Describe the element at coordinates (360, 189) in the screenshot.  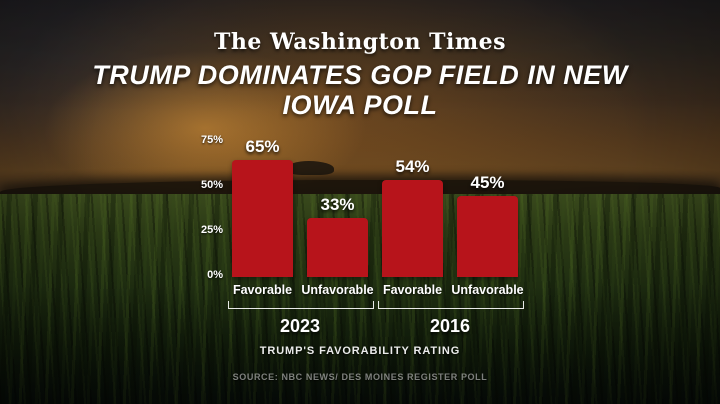
I see `treeline-silhouette` at that location.